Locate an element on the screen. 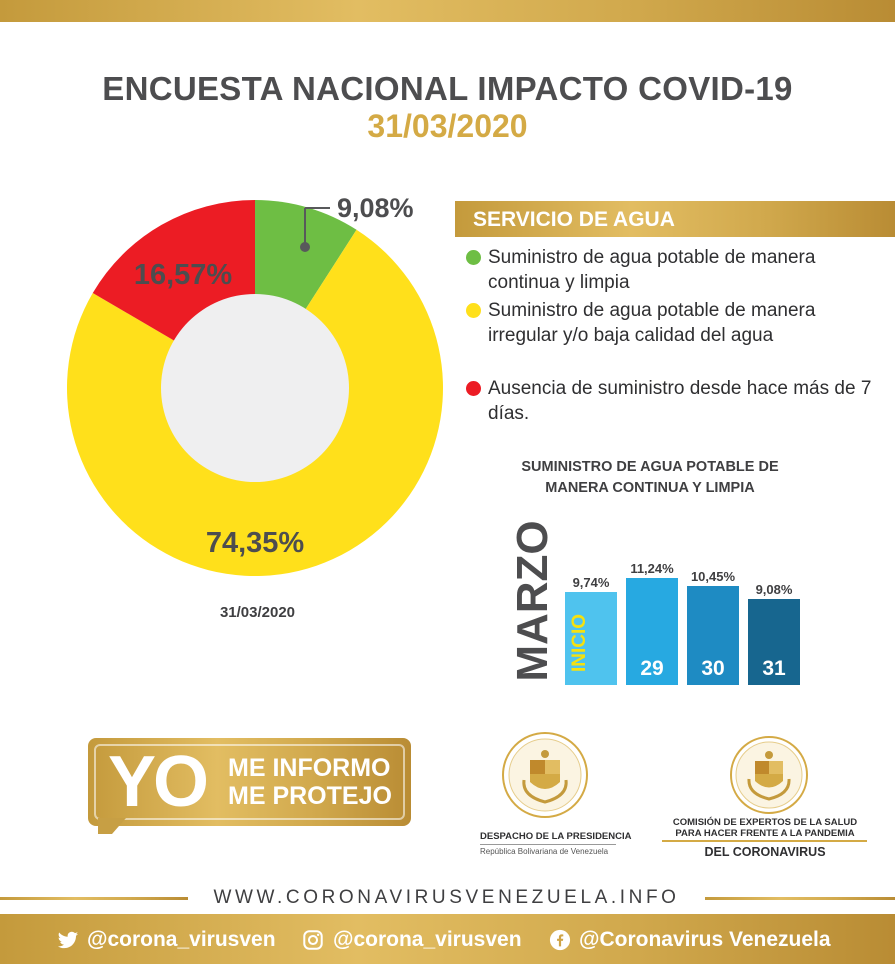 Image resolution: width=895 pixels, height=964 pixels. social-band is located at coordinates (447, 939).